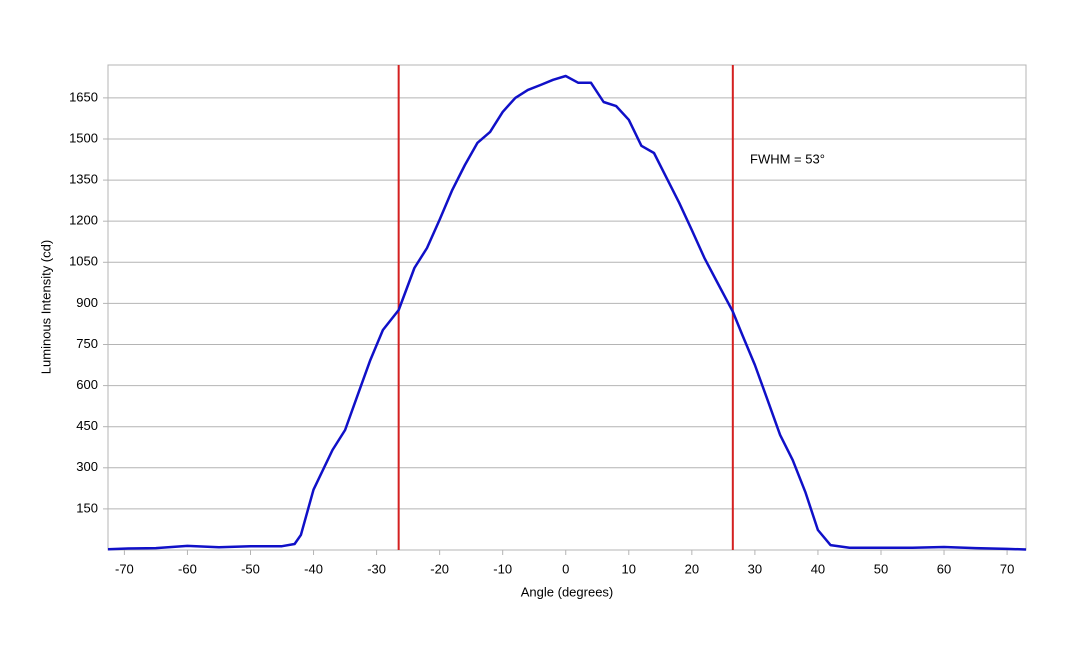  What do you see at coordinates (313, 568) in the screenshot?
I see `x-tick-label: -40` at bounding box center [313, 568].